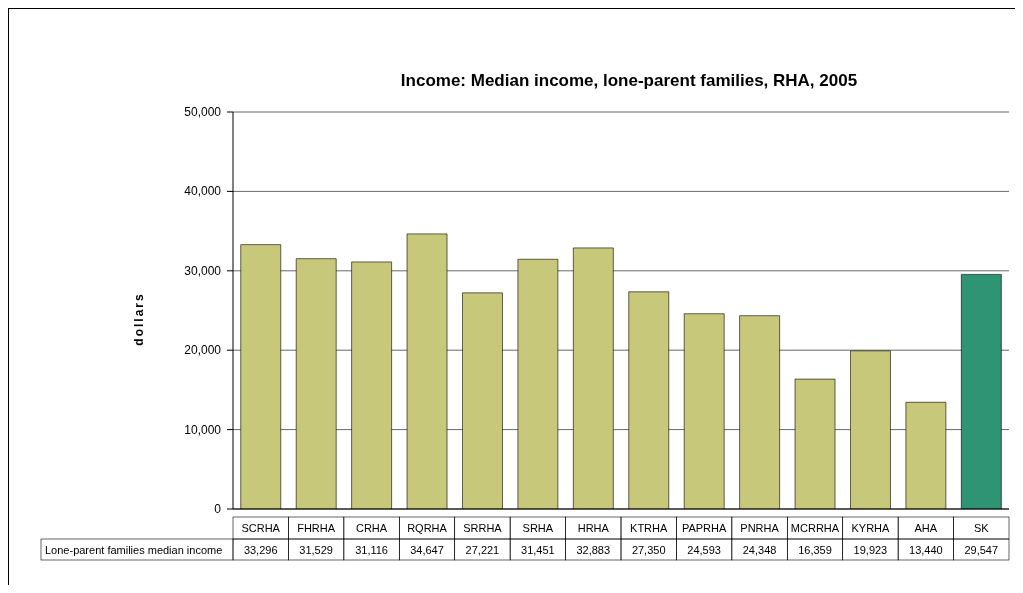 The width and height of the screenshot is (1023, 593). I want to click on x-tick-label: HRHA, so click(593, 528).